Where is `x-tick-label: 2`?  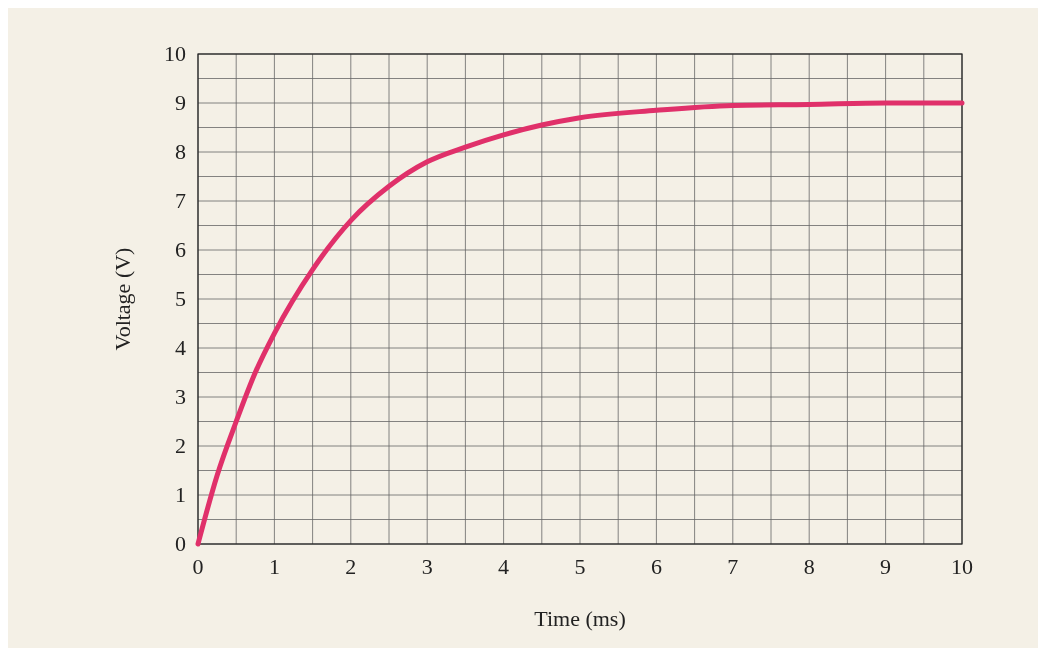 x-tick-label: 2 is located at coordinates (351, 566).